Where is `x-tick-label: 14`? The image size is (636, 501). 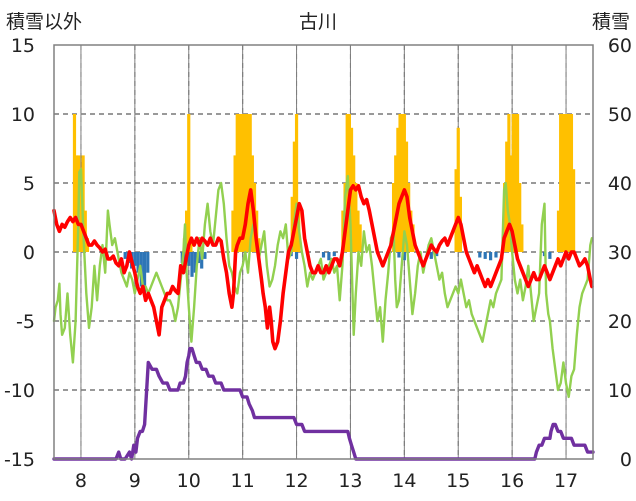 x-tick-label: 14 is located at coordinates (404, 481).